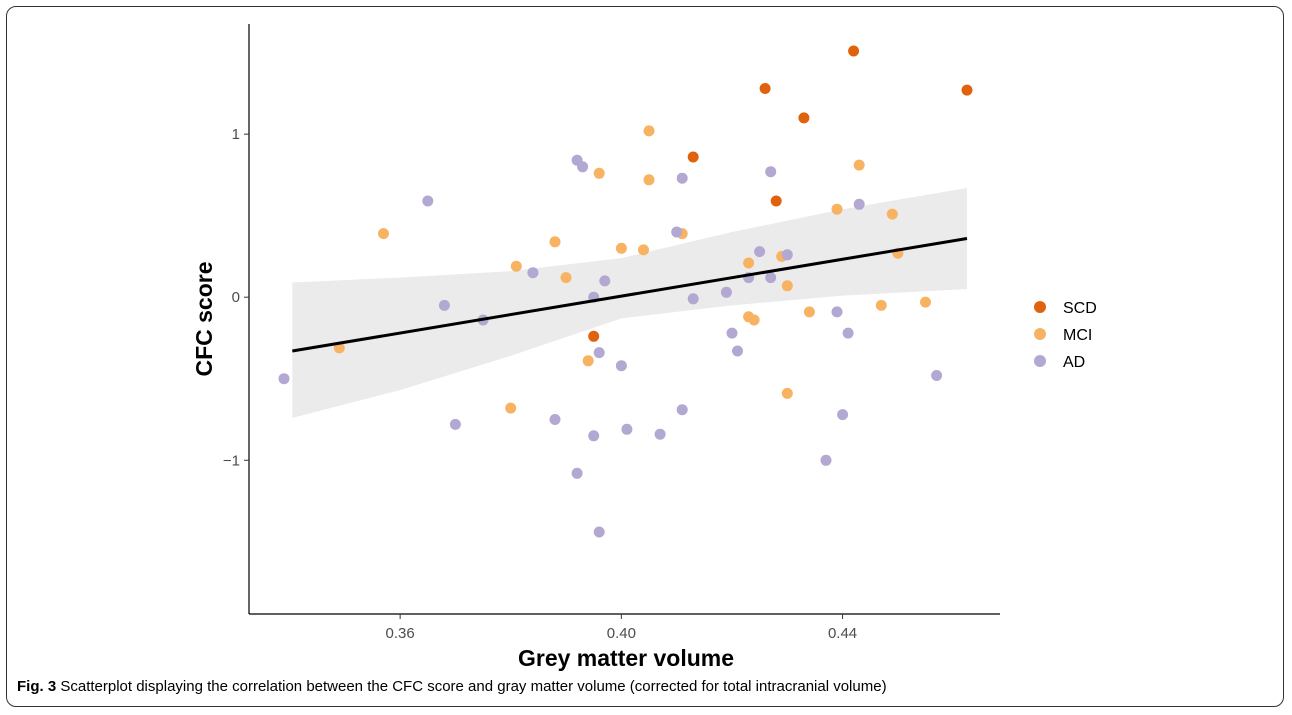  I want to click on legend-marker-scd, so click(1040, 307).